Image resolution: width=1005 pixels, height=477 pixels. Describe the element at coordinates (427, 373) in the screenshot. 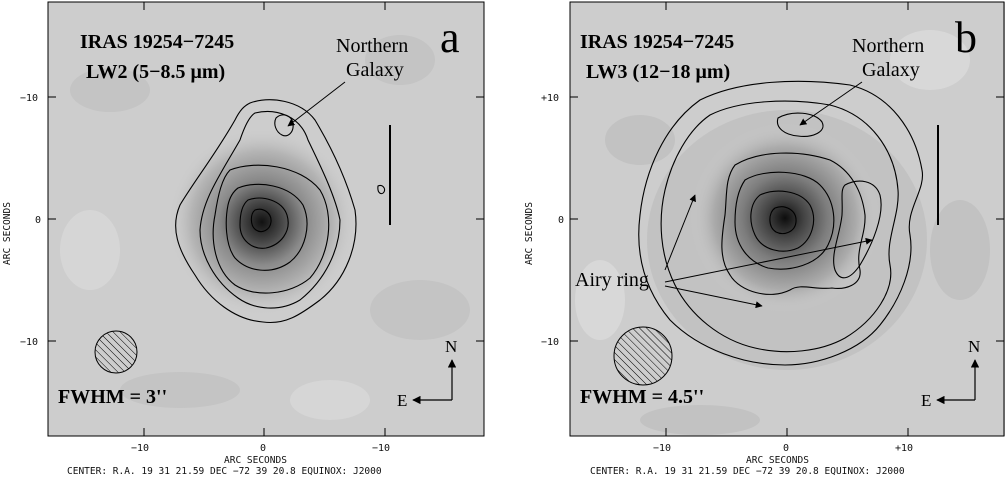

I see `panel-a-compass: N E` at that location.